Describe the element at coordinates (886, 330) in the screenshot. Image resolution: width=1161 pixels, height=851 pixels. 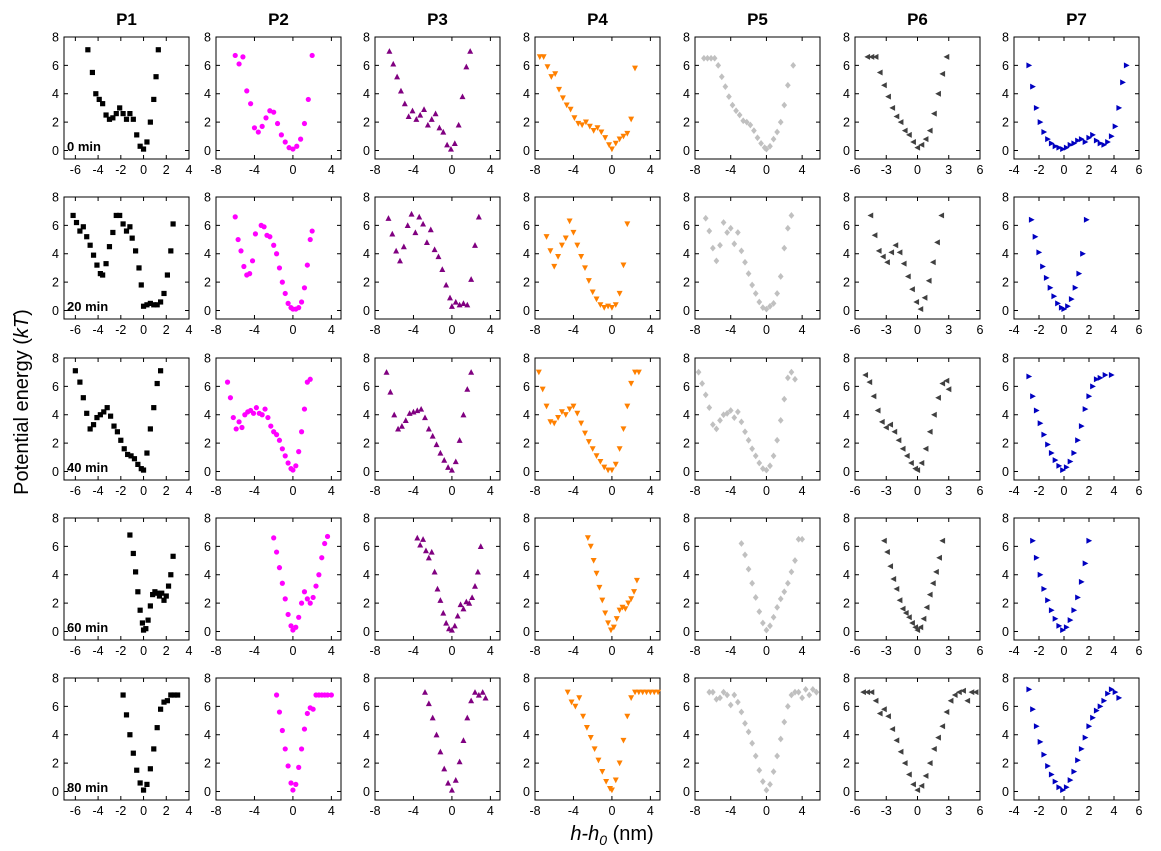
I see `x-tick-label: -3` at that location.